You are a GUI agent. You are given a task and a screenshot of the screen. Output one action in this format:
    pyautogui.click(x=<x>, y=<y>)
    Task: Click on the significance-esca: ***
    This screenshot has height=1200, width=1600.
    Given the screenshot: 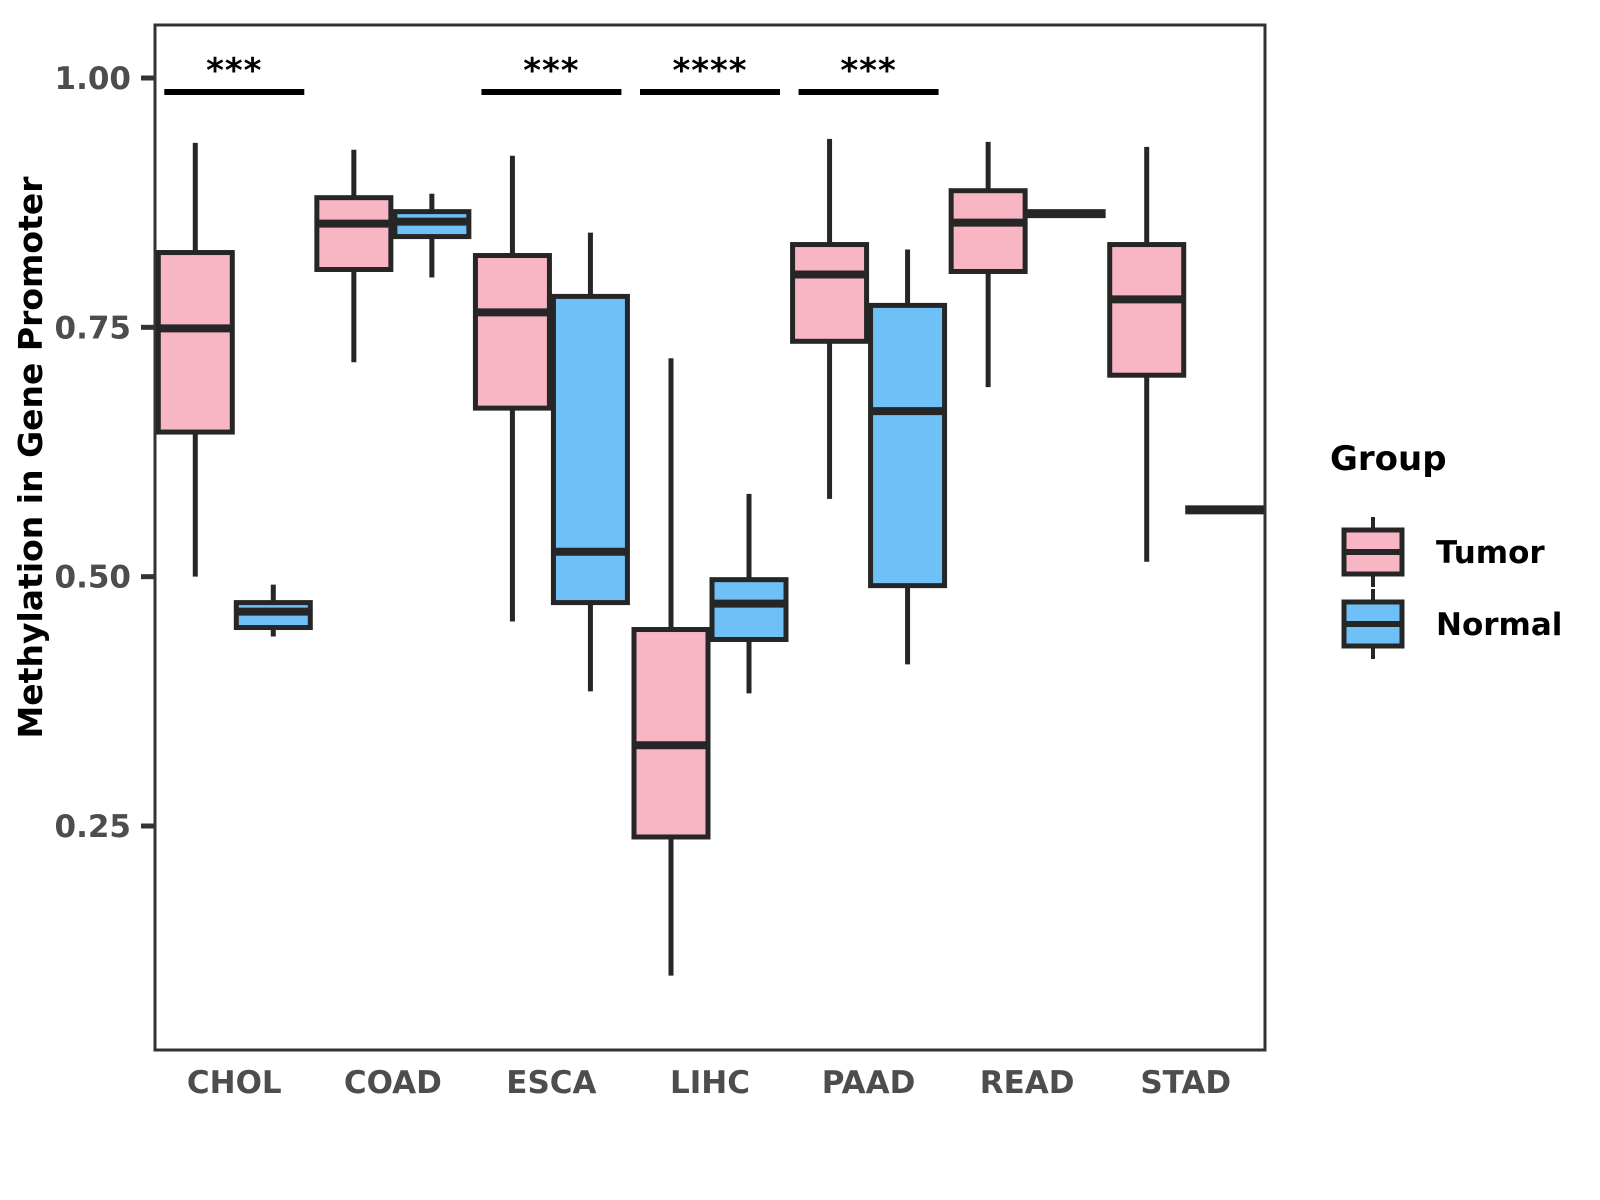 What is the action you would take?
    pyautogui.click(x=551, y=73)
    